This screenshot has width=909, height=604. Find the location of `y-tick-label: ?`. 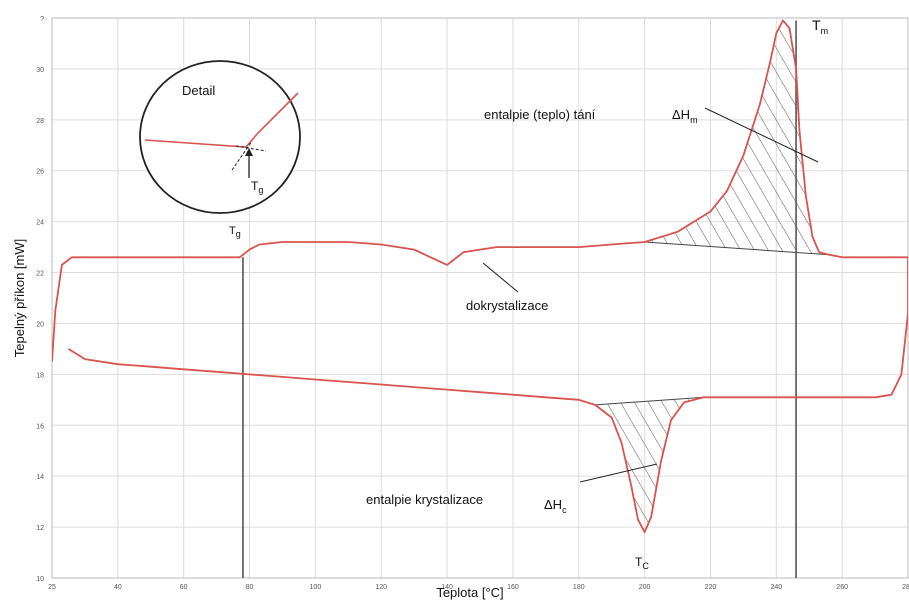

y-tick-label: ? is located at coordinates (42, 19).